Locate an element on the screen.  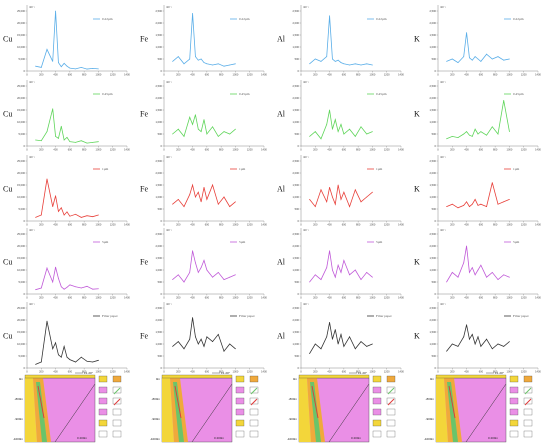
legend-label: 0.45µm is located at coordinates (381, 94).